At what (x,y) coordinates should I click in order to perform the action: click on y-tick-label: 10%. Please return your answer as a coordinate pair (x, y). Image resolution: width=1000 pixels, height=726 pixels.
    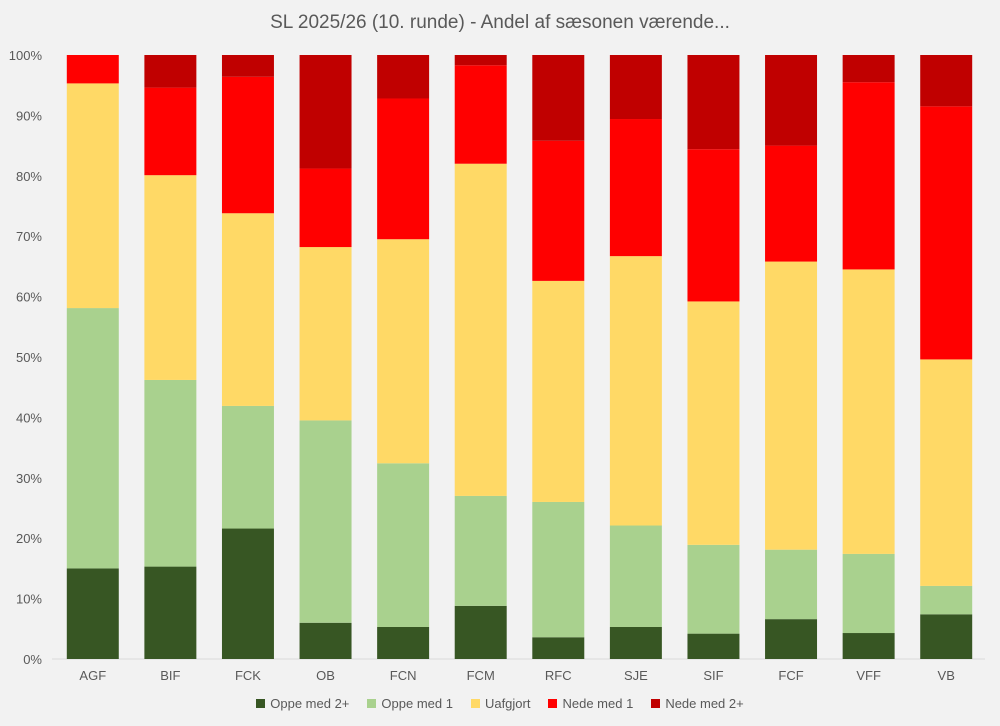
    Looking at the image, I should click on (29, 599).